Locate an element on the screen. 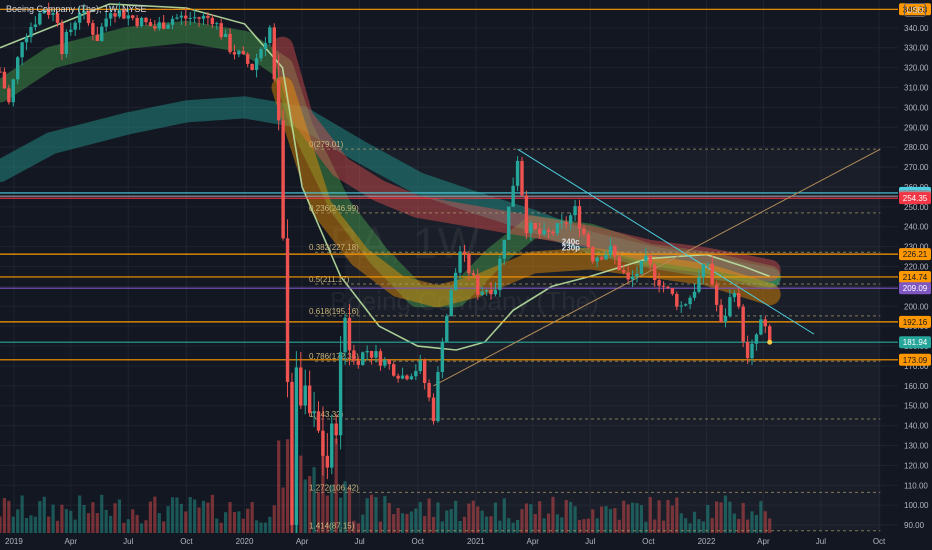 The height and width of the screenshot is (550, 932). annotation-label: 230p is located at coordinates (571, 248).